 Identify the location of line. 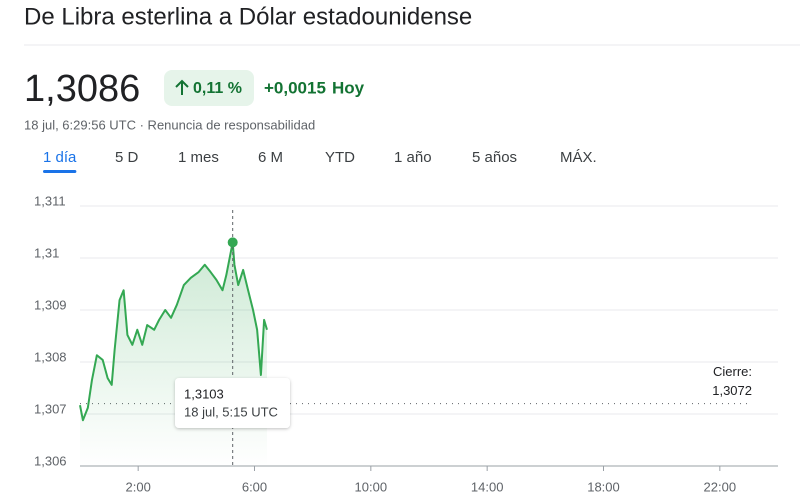
(173, 331).